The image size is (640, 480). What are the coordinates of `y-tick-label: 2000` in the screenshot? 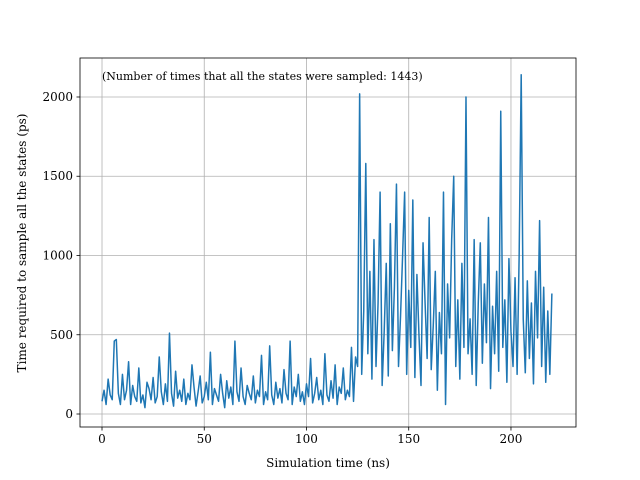 It's located at (57, 97).